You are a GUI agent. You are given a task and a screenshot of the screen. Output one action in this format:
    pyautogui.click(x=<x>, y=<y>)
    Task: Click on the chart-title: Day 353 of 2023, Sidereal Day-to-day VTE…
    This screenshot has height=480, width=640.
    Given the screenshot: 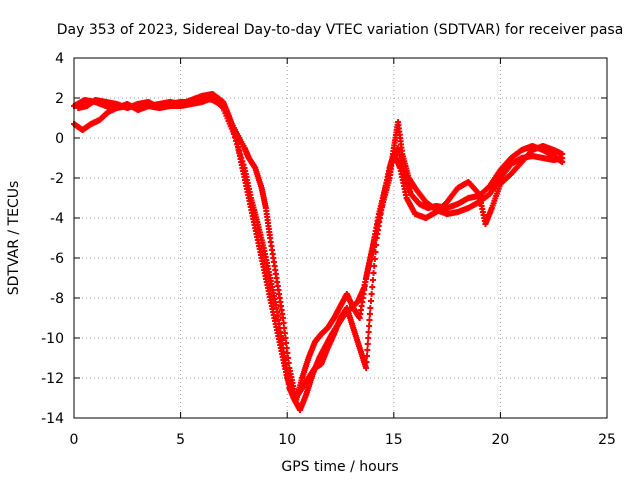 What is the action you would take?
    pyautogui.click(x=340, y=30)
    